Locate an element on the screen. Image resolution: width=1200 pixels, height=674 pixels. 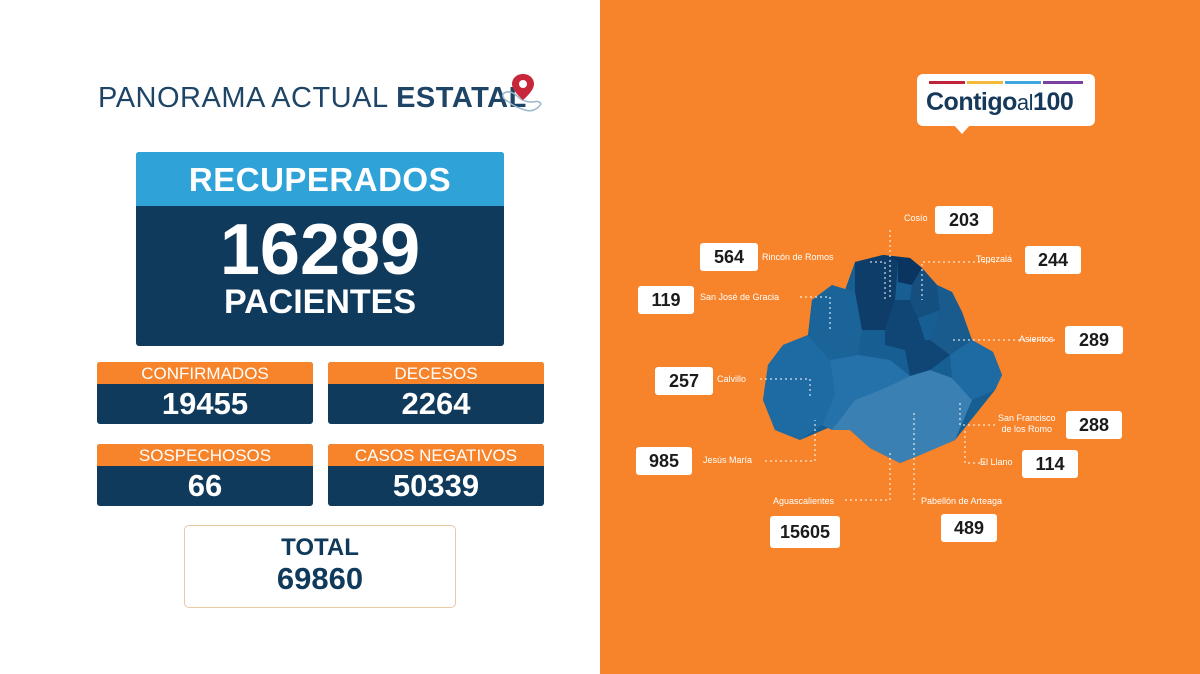
negativos-value: 50339 is located at coordinates (436, 485).